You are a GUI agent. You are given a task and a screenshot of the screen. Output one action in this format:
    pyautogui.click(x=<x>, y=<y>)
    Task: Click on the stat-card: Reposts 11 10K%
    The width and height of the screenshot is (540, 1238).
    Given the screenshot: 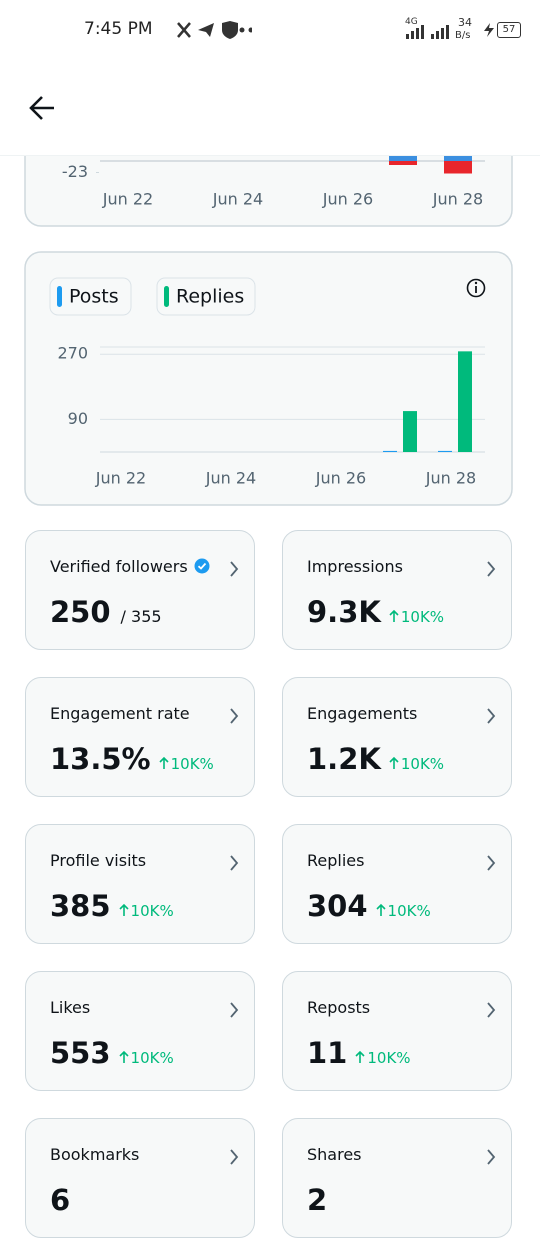 What is the action you would take?
    pyautogui.click(x=397, y=1031)
    